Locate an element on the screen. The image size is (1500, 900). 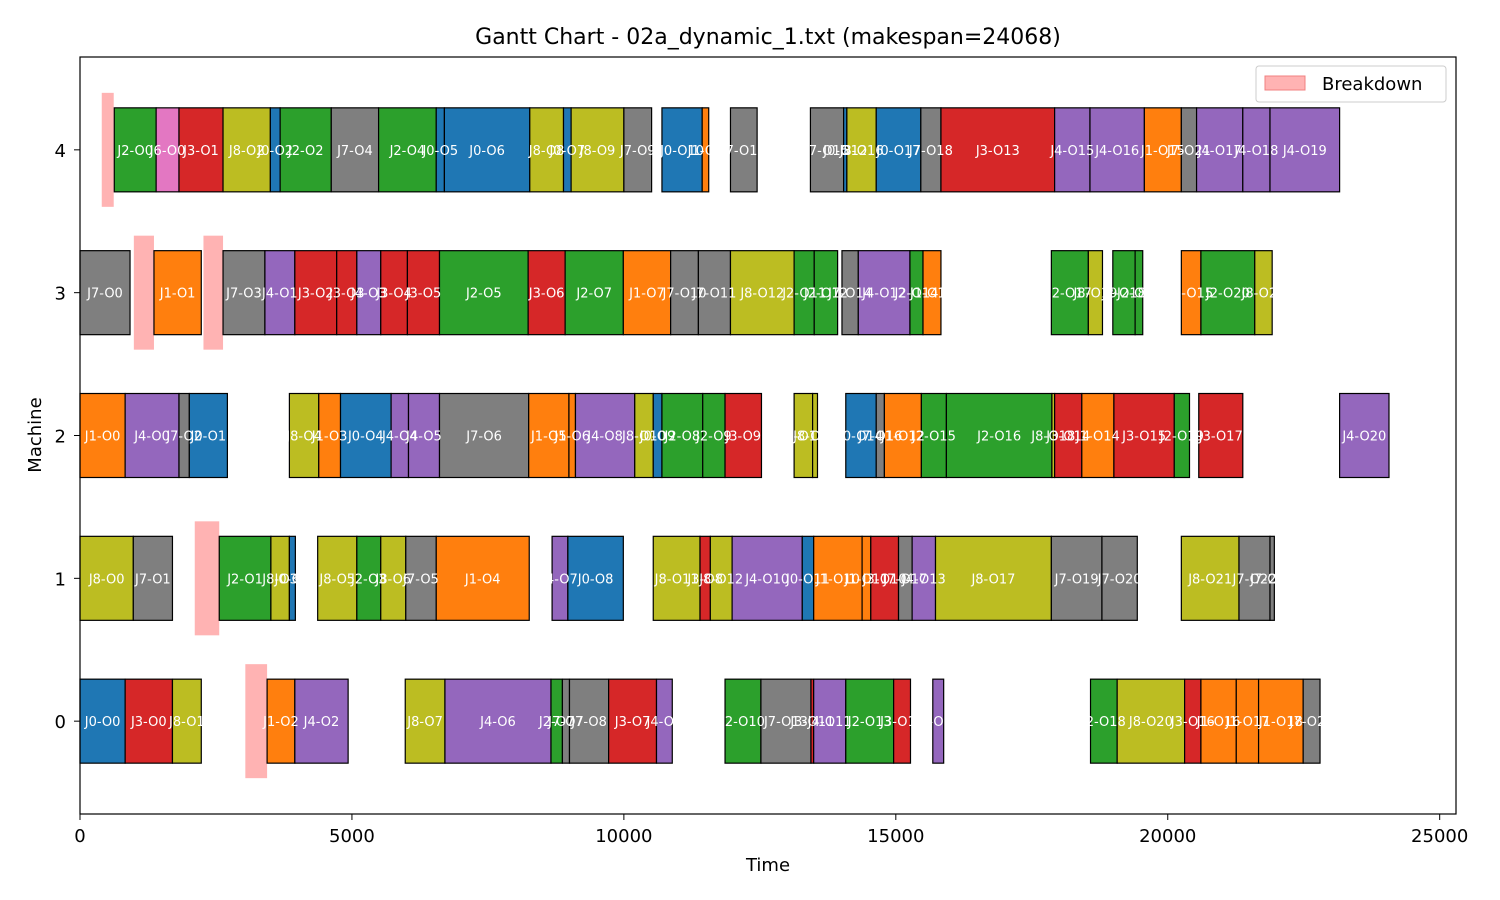
operation-bar-j7-o1 is located at coordinates (153, 578).